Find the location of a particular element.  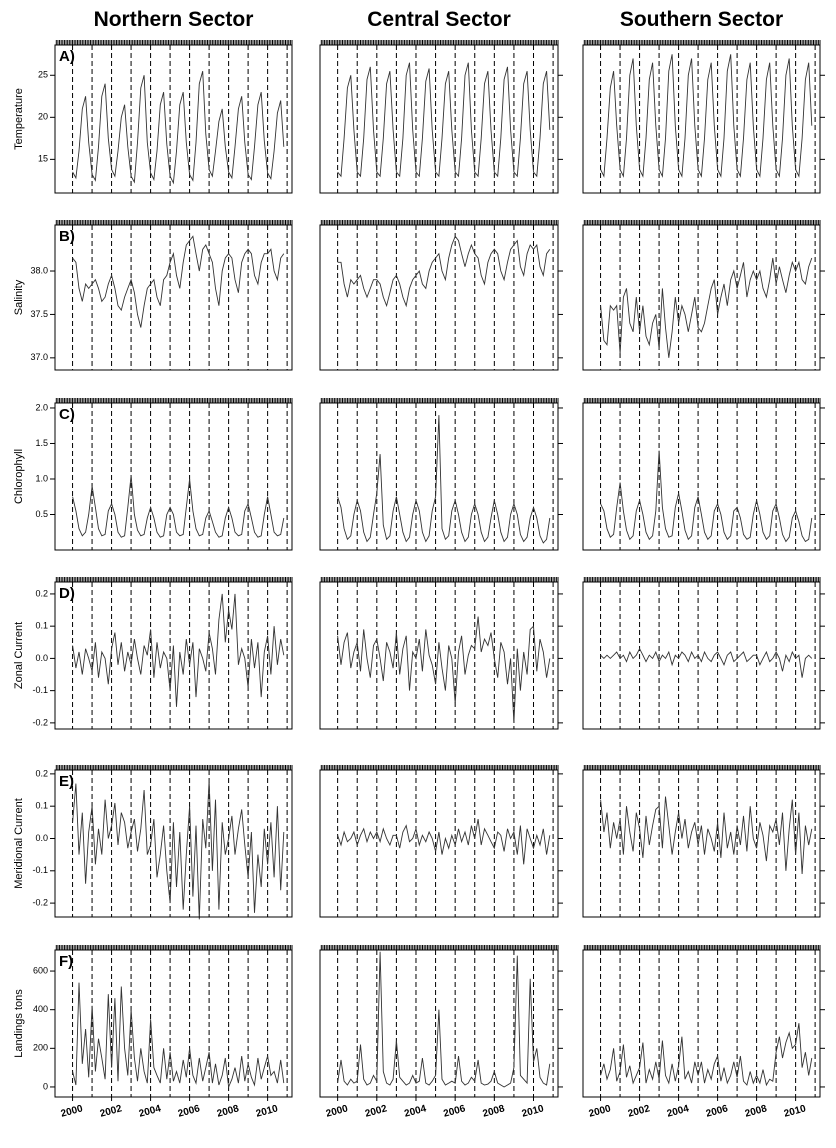

column-title: Southern Sector is located at coordinates (701, 19).